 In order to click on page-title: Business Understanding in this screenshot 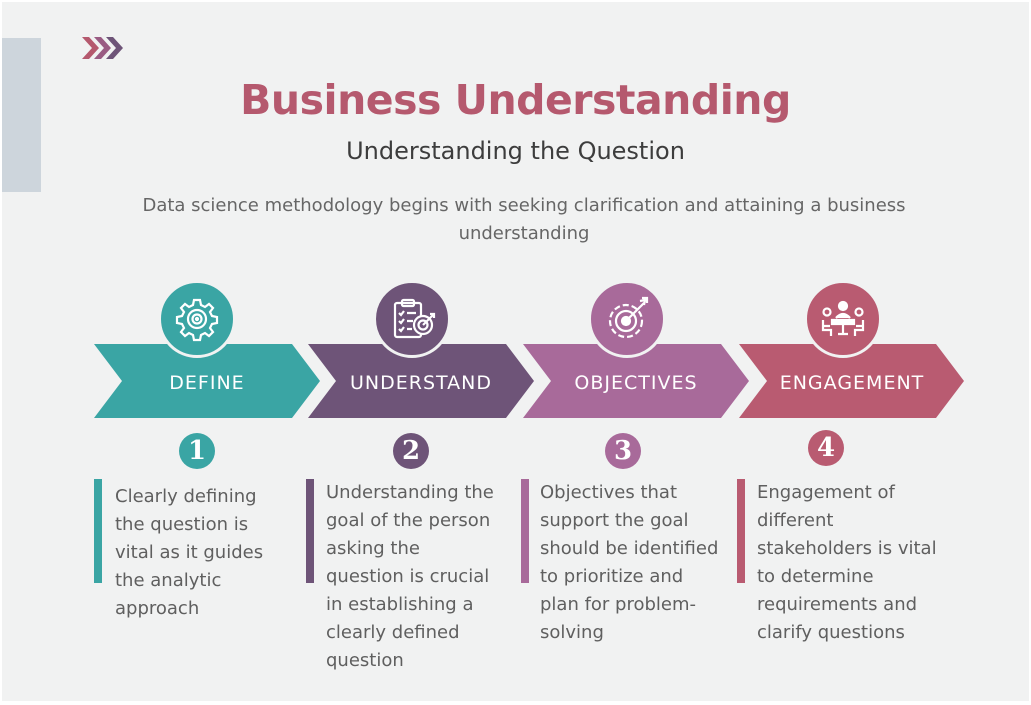, I will do `click(515, 100)`.